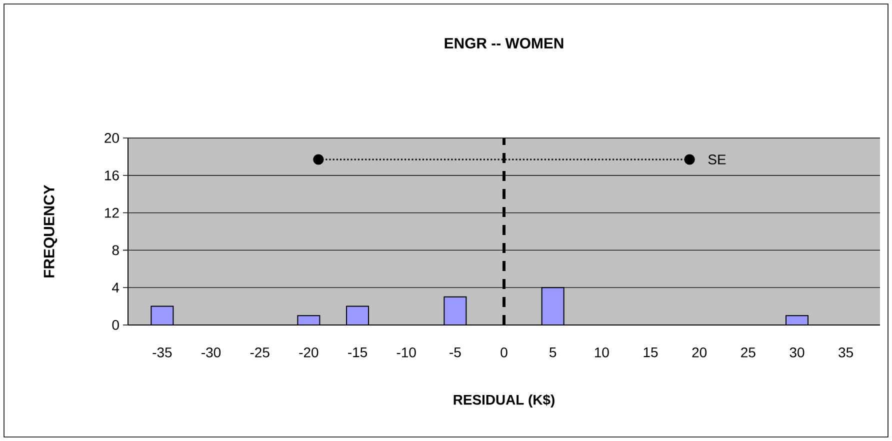  What do you see at coordinates (553, 353) in the screenshot?
I see `x-tick-label: 5` at bounding box center [553, 353].